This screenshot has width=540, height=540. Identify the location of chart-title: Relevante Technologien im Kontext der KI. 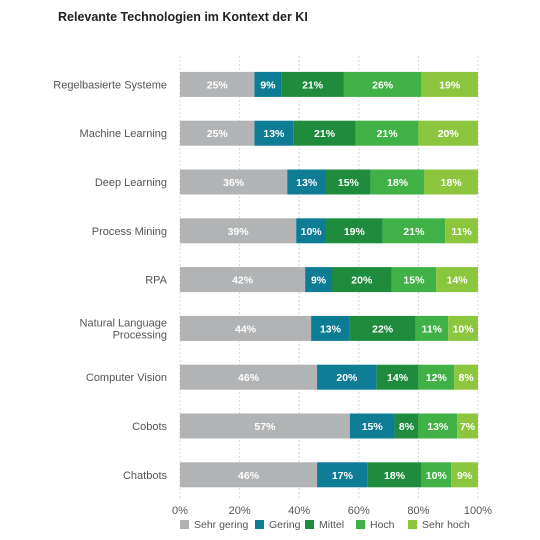
(183, 17).